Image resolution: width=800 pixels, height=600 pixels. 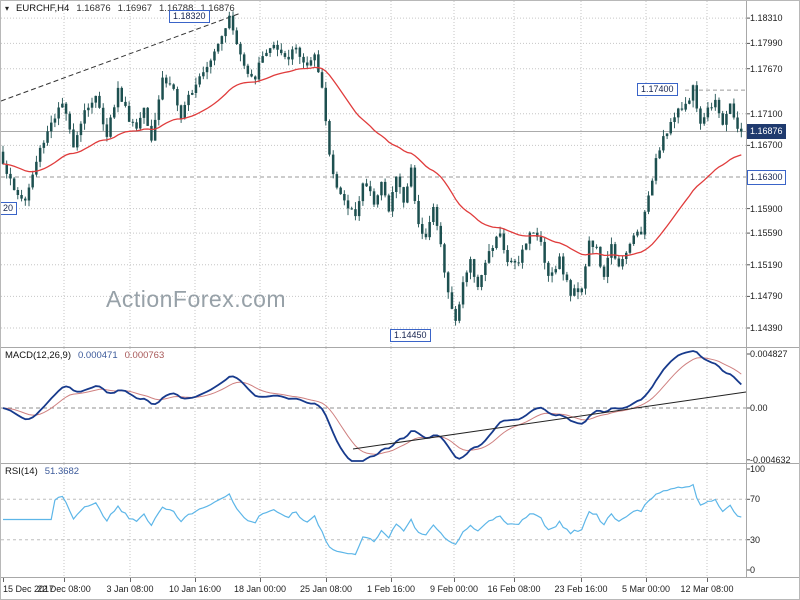 I want to click on rsi-axis-label: 100, so click(x=758, y=469).